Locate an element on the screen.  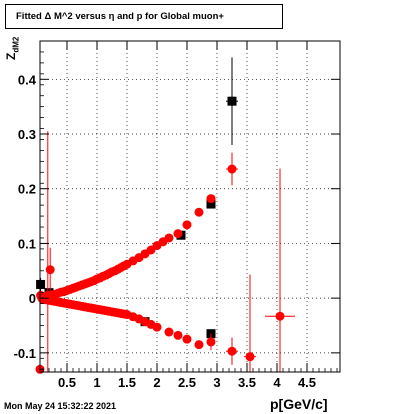
y-axis-label-main: Z is located at coordinates (11, 56).